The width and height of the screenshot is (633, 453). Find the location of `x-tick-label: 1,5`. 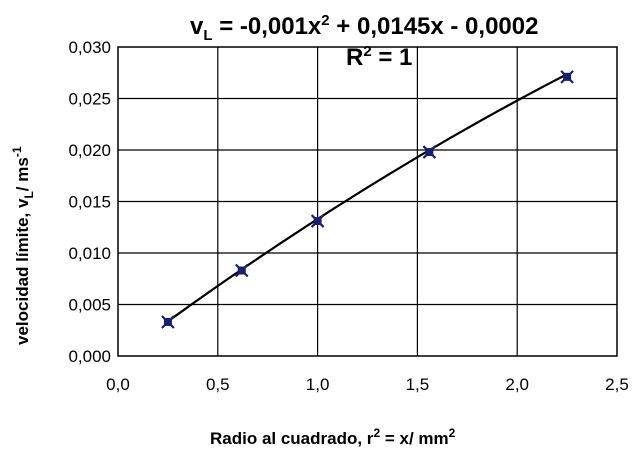

x-tick-label: 1,5 is located at coordinates (418, 384).